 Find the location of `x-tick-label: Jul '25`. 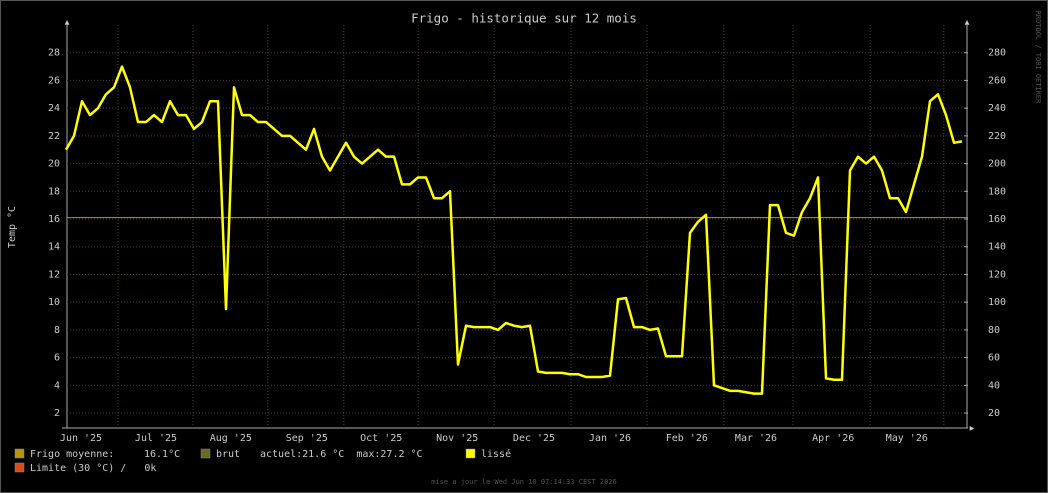

x-tick-label: Jul '25 is located at coordinates (156, 438).